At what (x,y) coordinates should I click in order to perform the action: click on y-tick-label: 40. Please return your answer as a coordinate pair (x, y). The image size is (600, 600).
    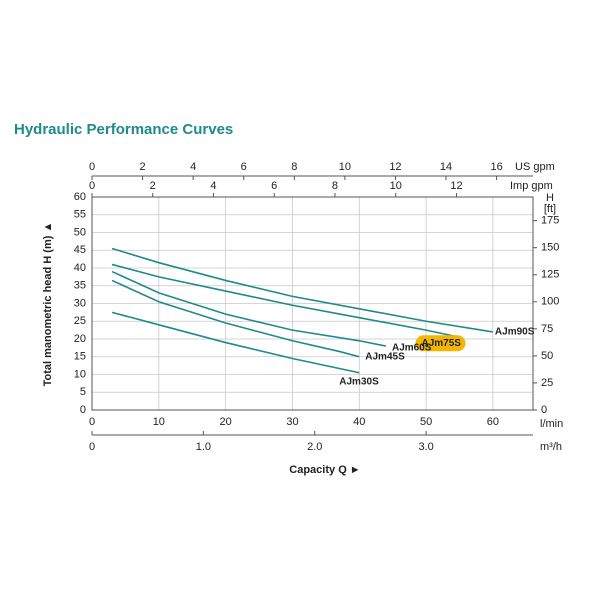
    Looking at the image, I should click on (80, 268).